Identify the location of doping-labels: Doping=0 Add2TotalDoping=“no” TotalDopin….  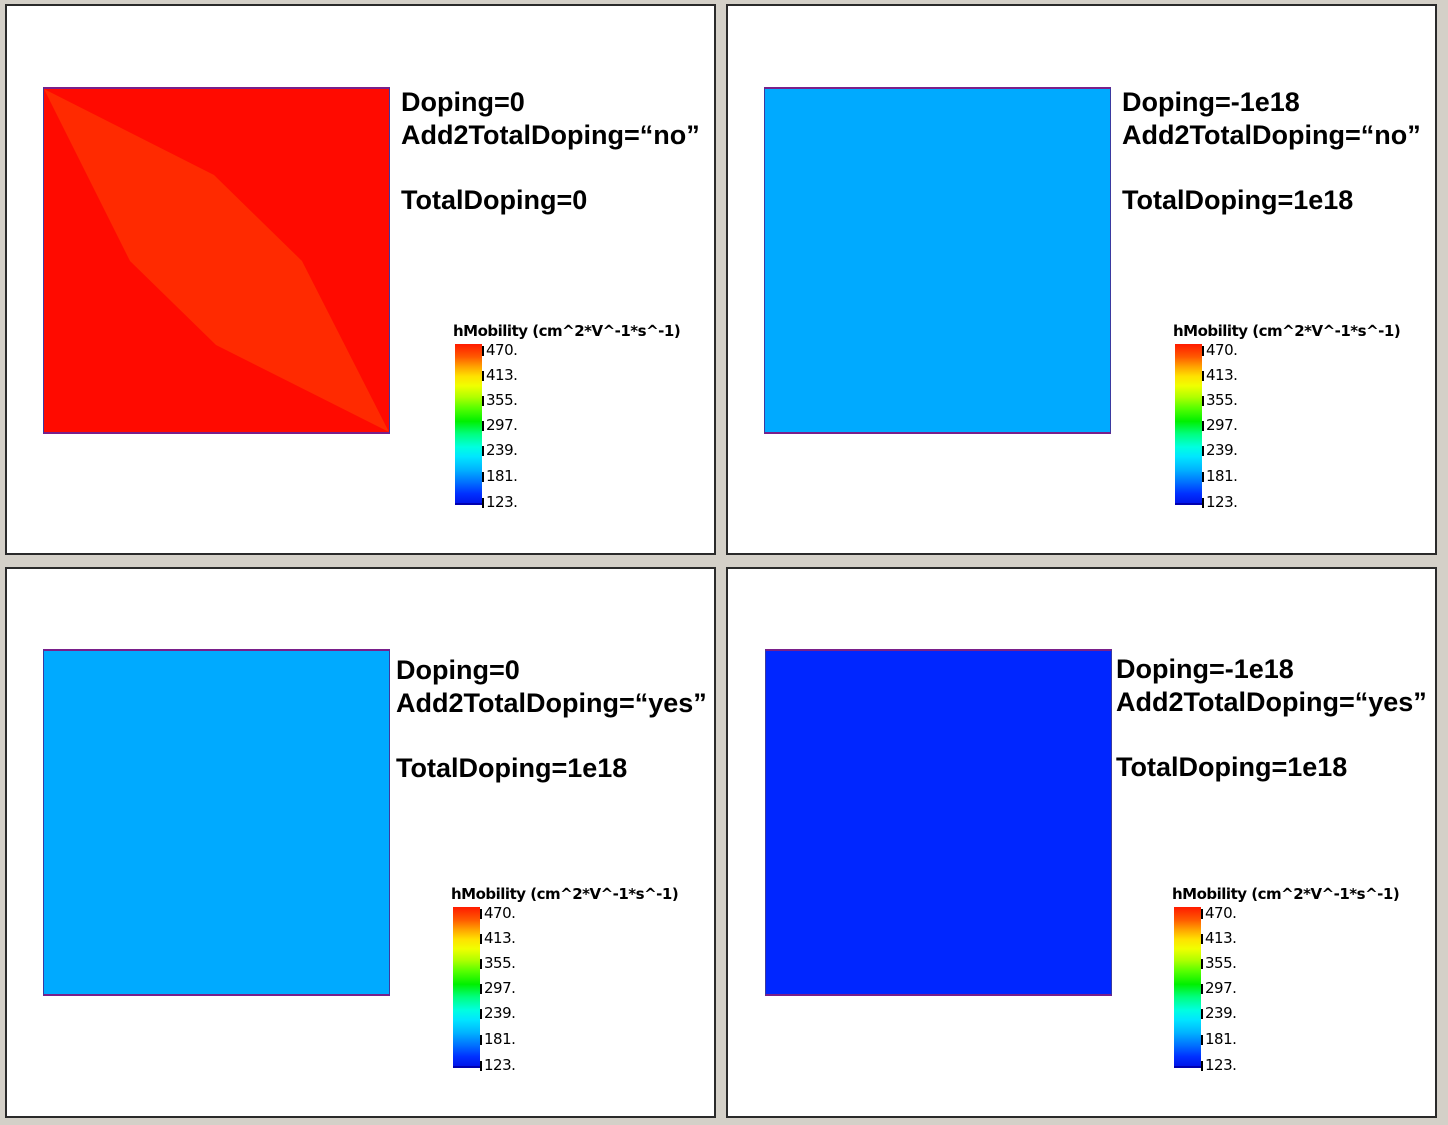
(550, 151).